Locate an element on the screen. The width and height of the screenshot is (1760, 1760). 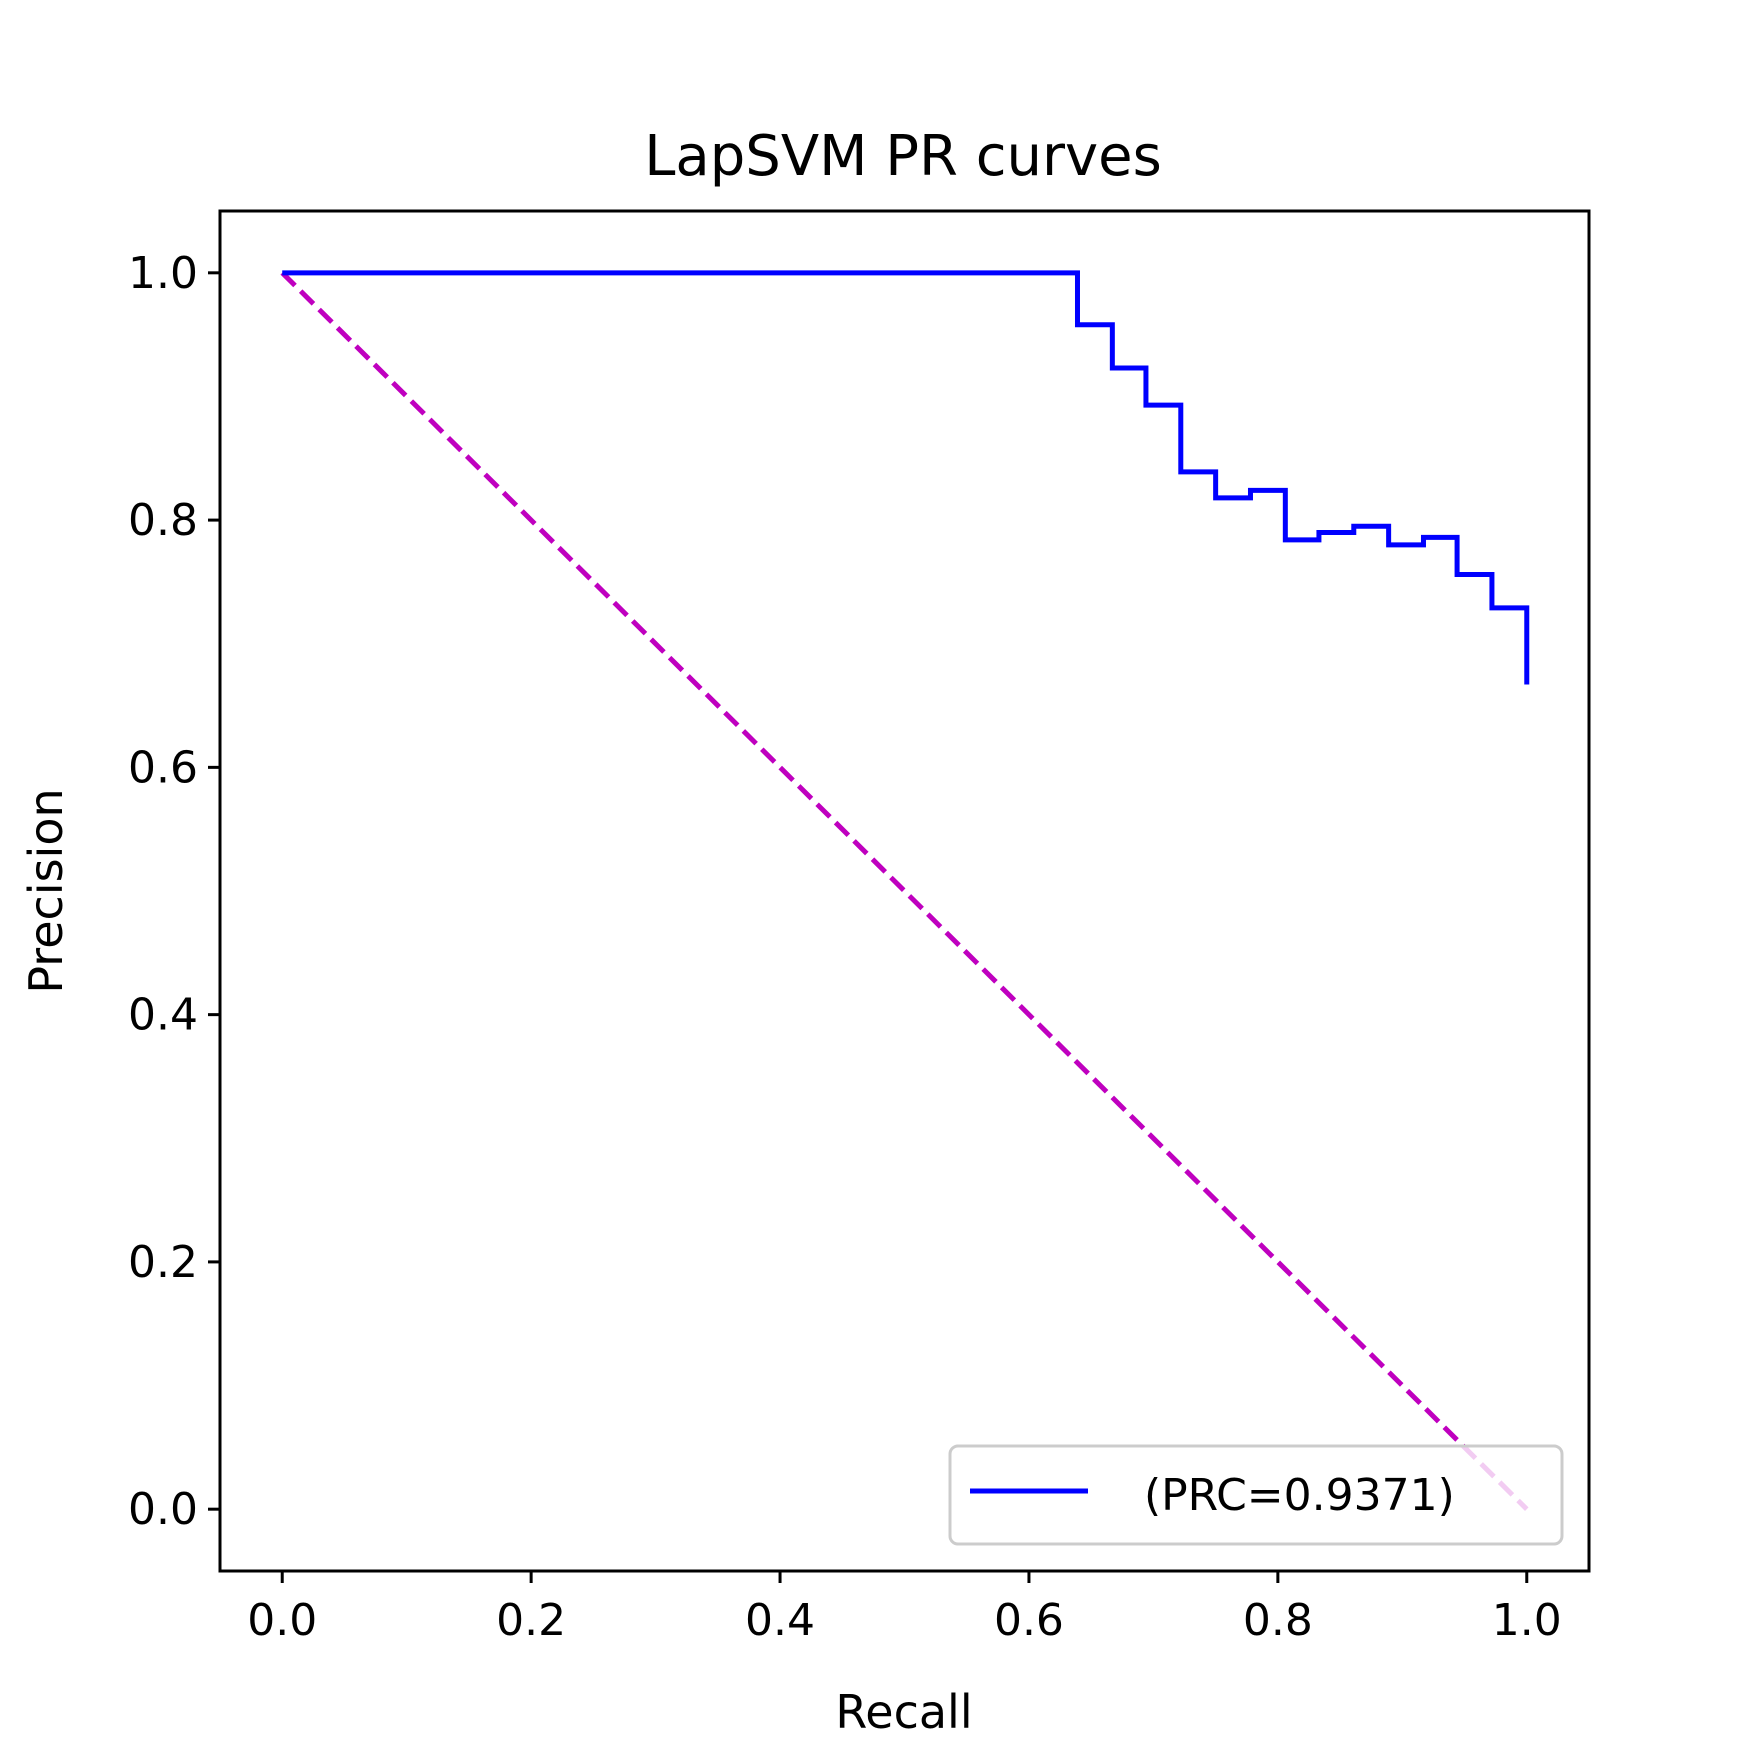
legend-box is located at coordinates (1256, 1495).